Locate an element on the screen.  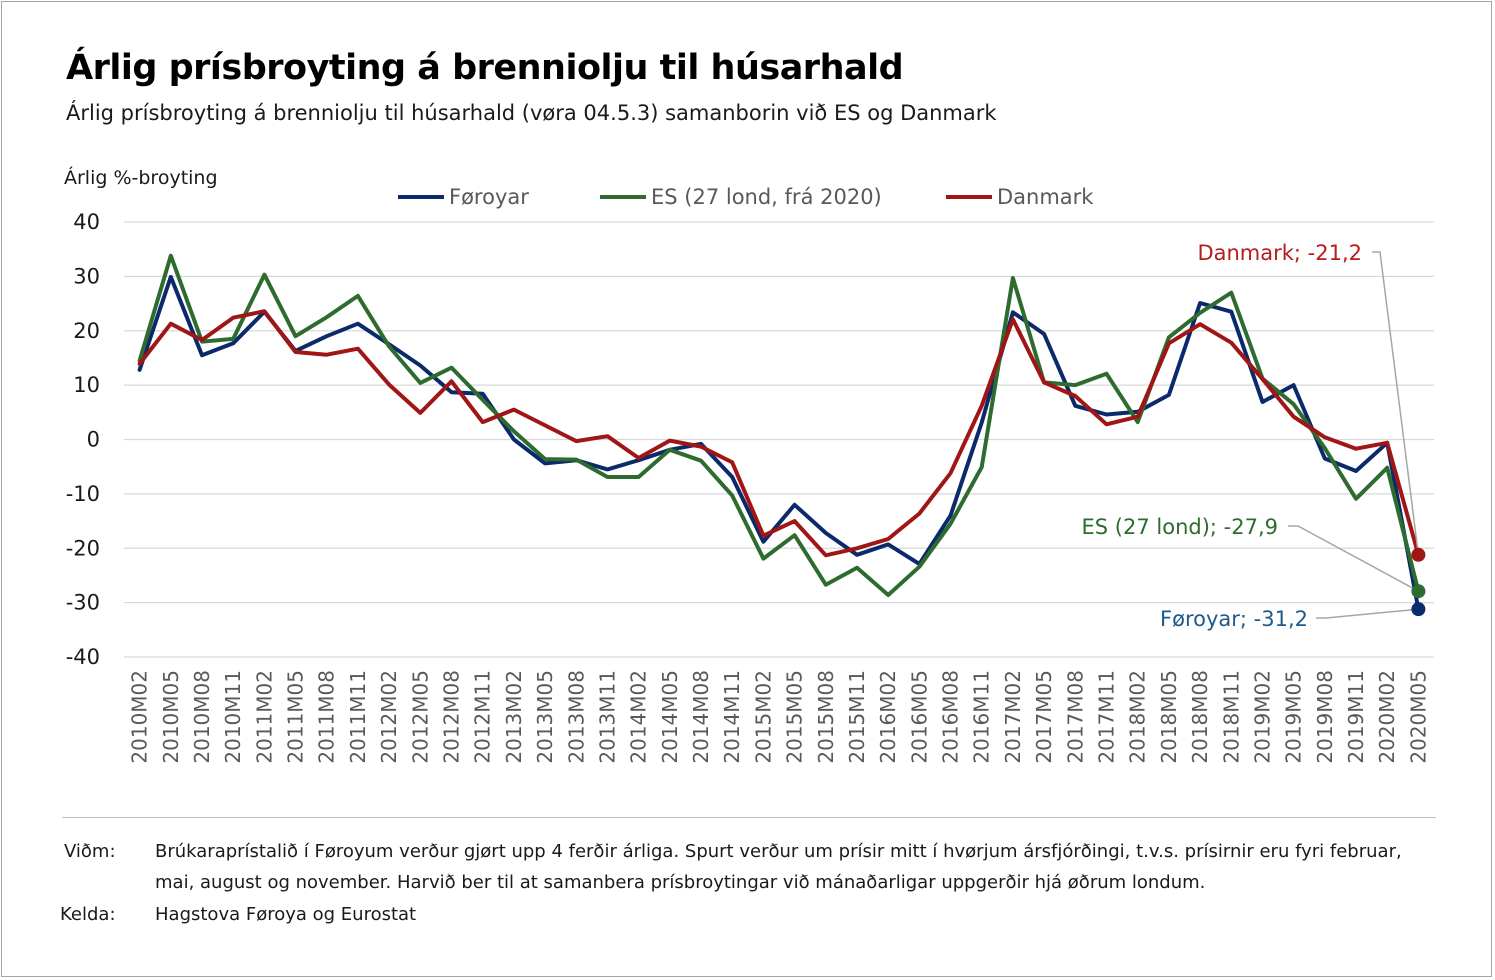
y-tick-label: -20 is located at coordinates (83, 548).